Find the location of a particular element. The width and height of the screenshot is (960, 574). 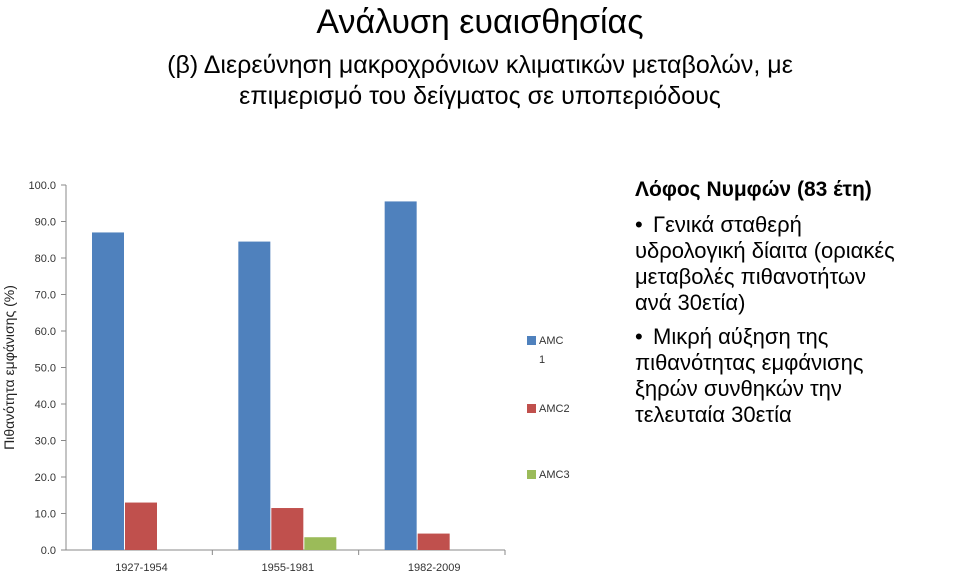

y-tick-label: 20.0 is located at coordinates (45, 478).